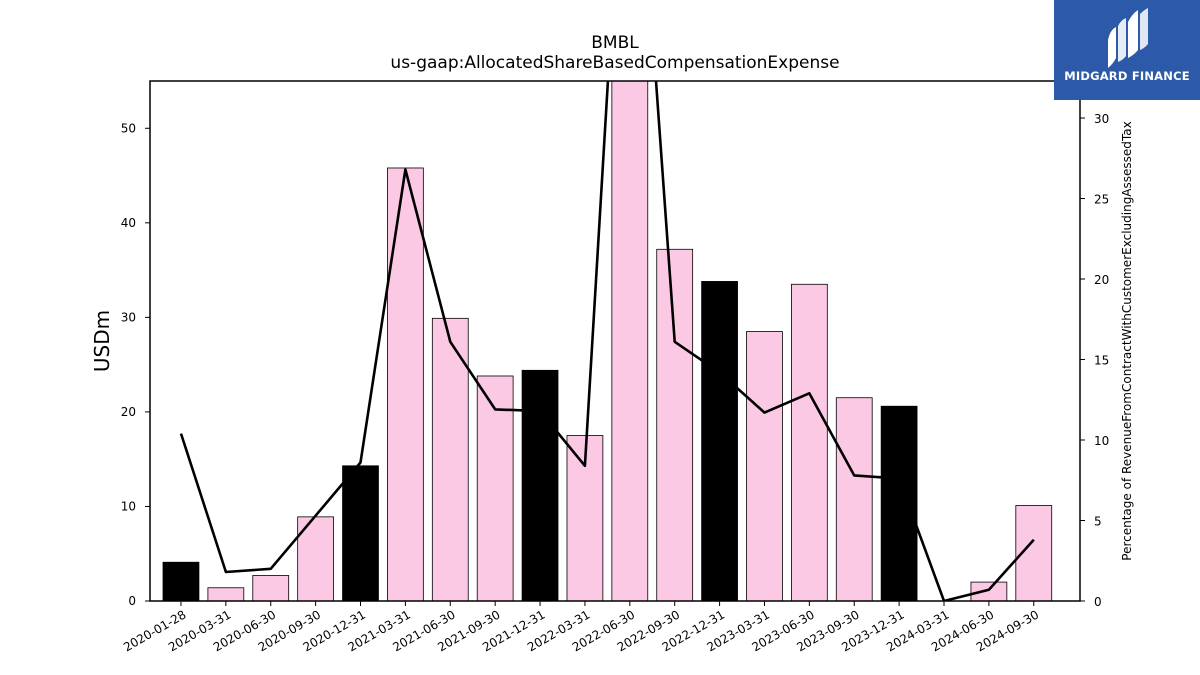 Image resolution: width=1200 pixels, height=675 pixels. Describe the element at coordinates (132, 601) in the screenshot. I see `y-tick-label: 0` at that location.